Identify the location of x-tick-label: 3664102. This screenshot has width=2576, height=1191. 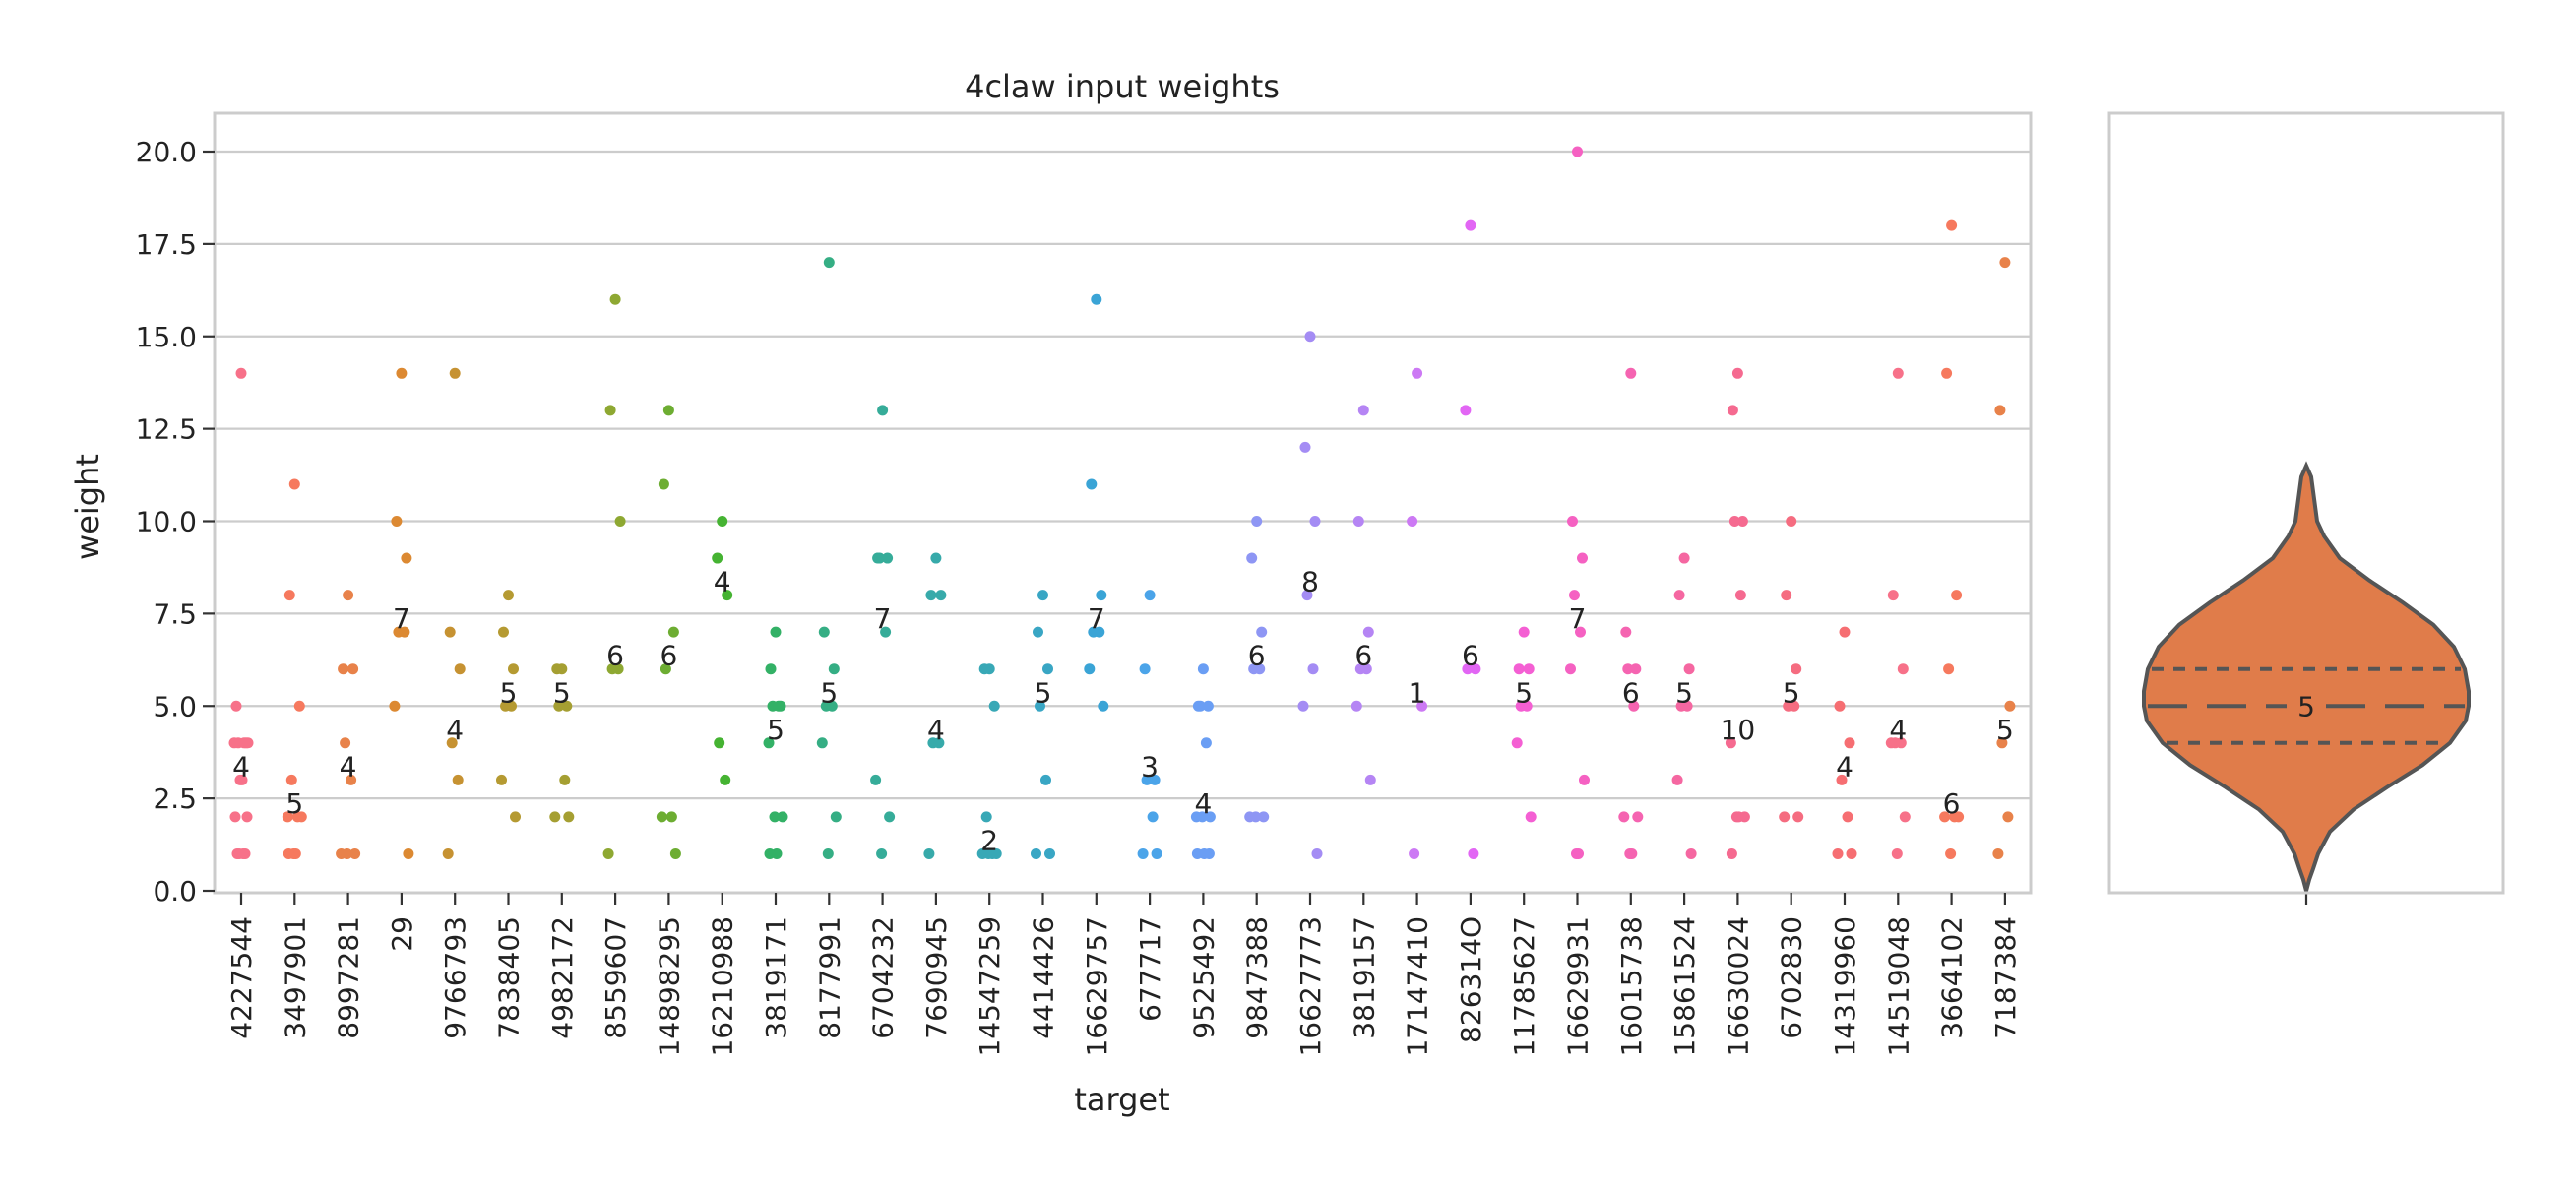
(1953, 977).